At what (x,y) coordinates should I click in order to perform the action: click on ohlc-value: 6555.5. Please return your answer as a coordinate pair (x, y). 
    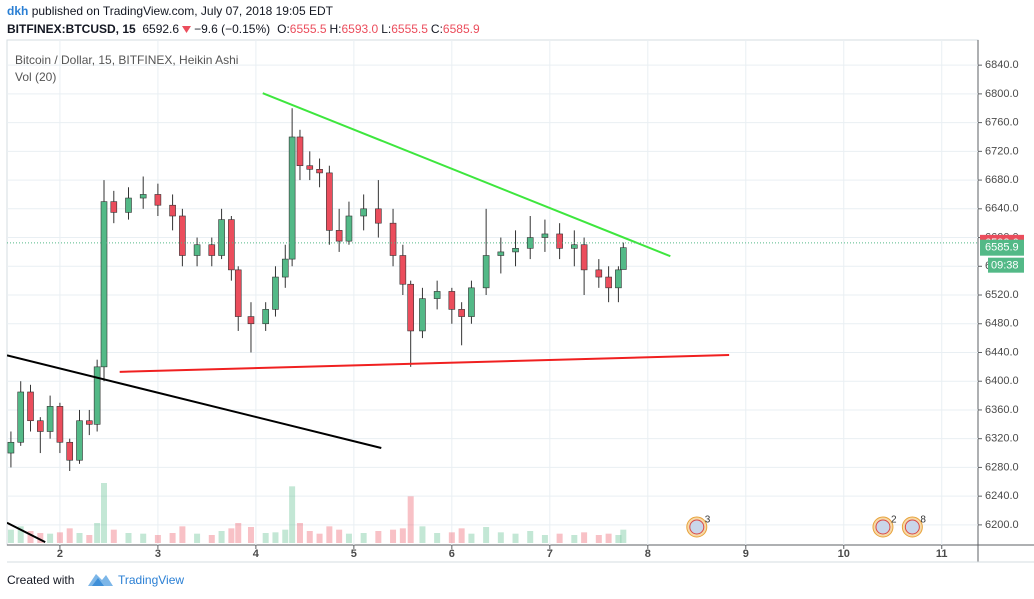
    Looking at the image, I should click on (308, 29).